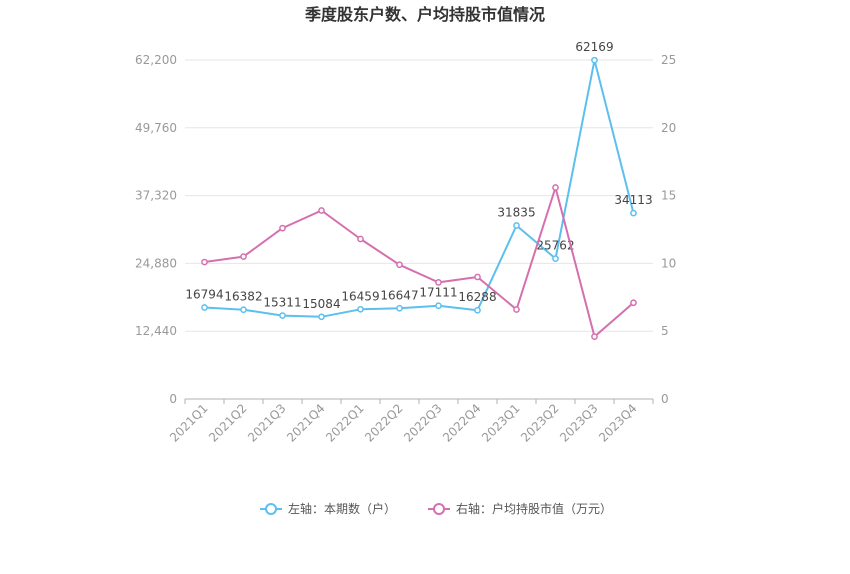 This screenshot has width=850, height=574. Describe the element at coordinates (189, 423) in the screenshot. I see `x-tick-label: 2021Q1` at that location.